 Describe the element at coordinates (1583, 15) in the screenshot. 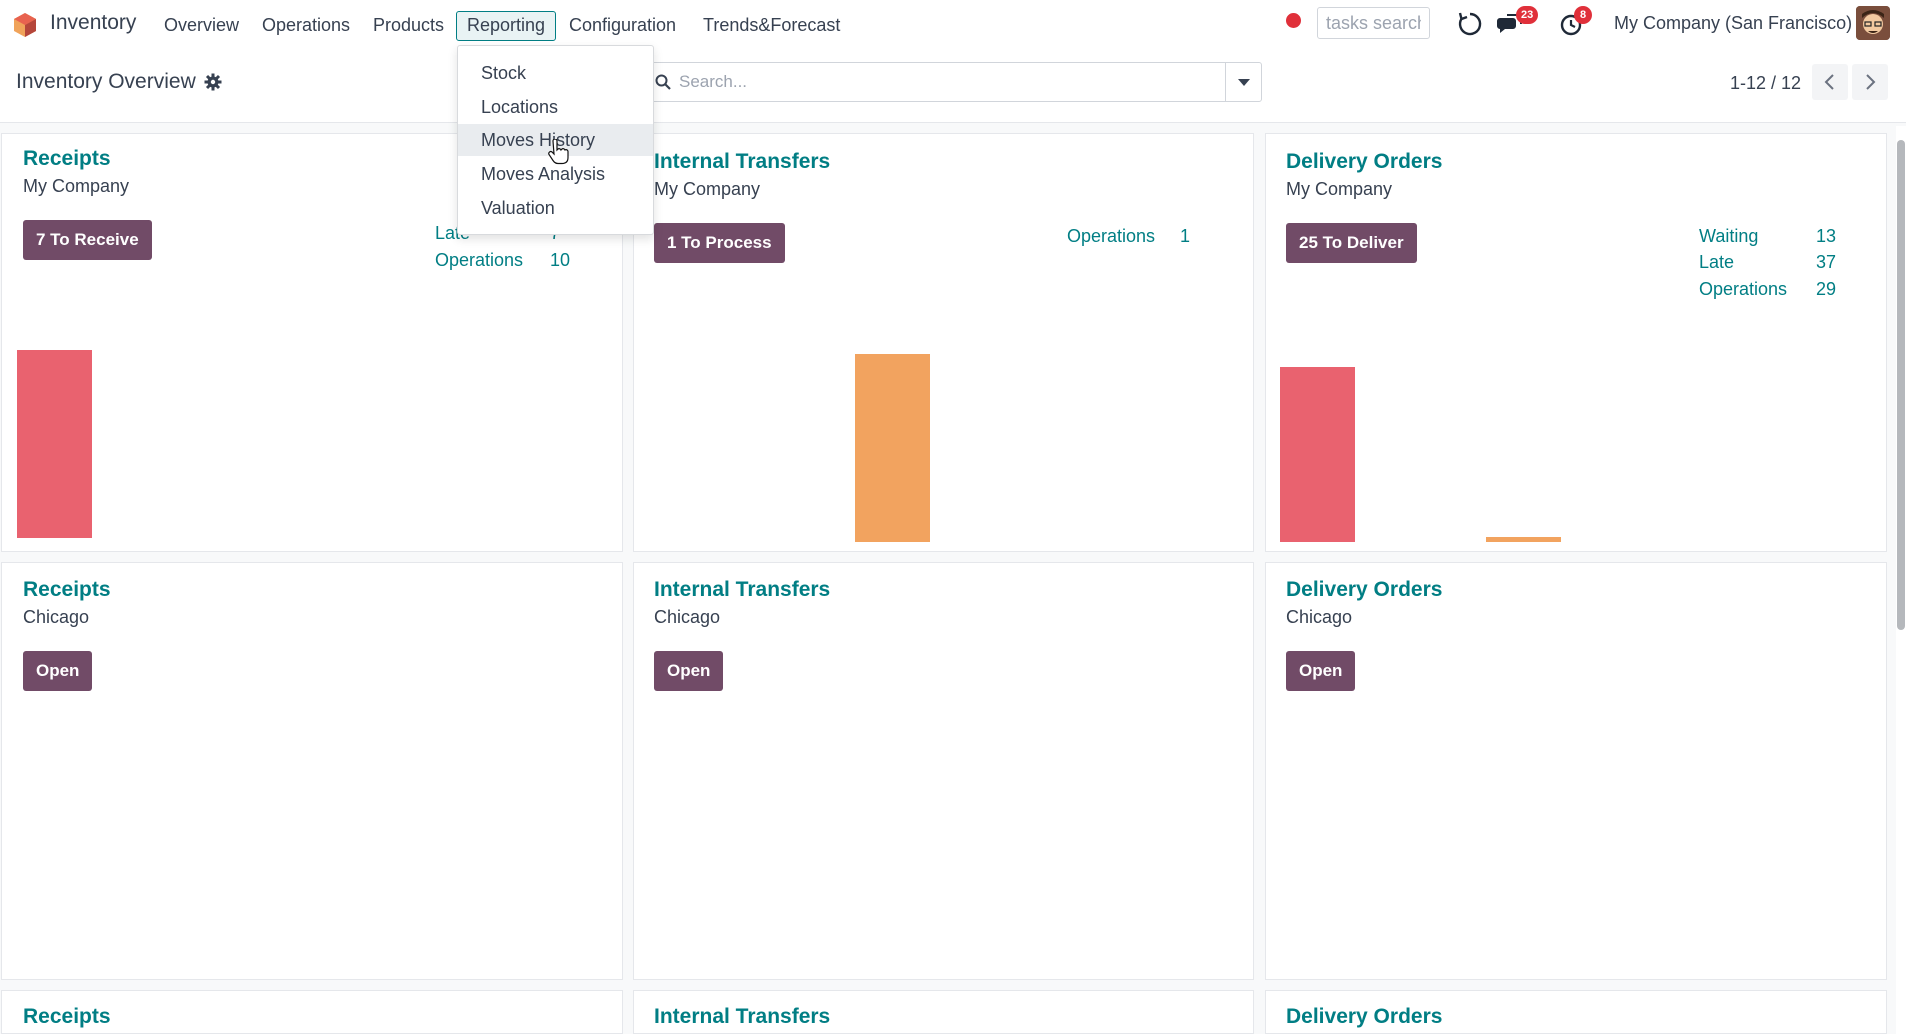

I see `activities-badge: 8` at that location.